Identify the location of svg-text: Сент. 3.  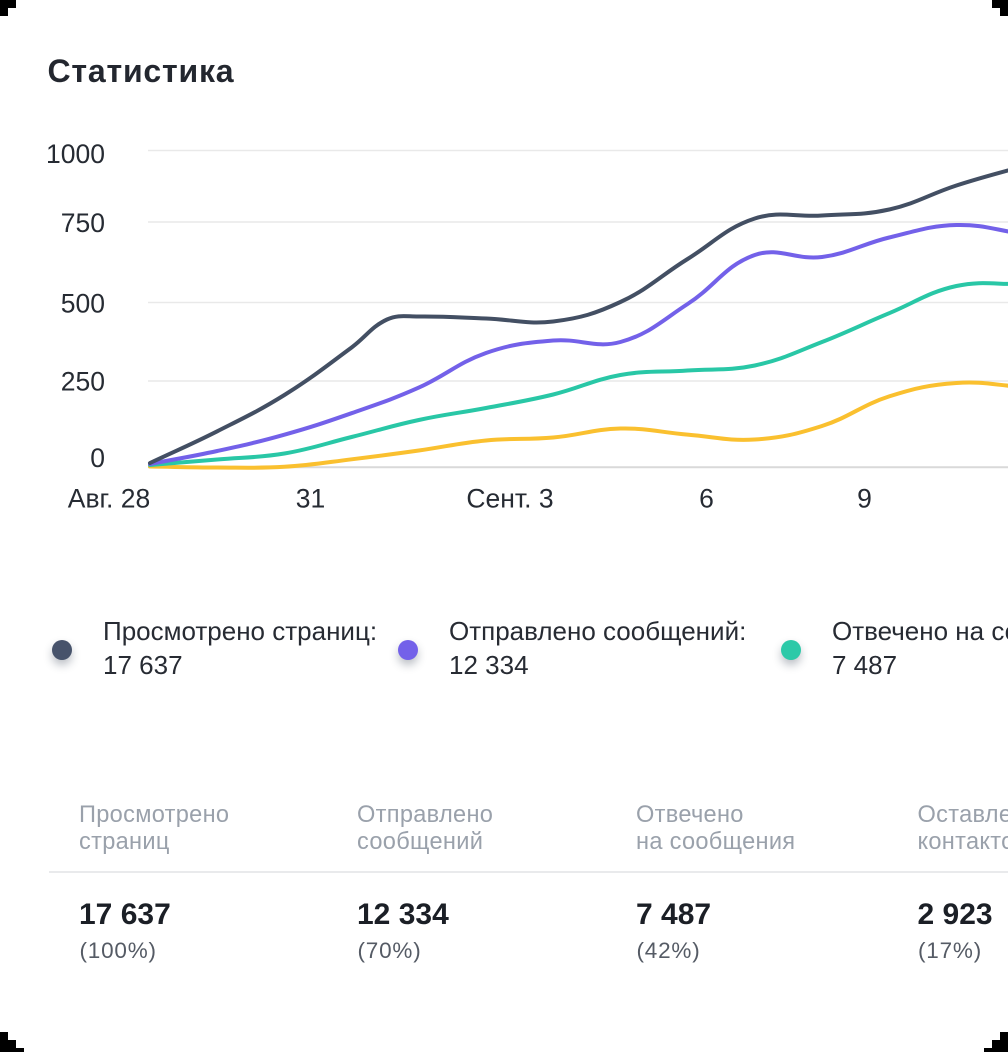
(509, 498).